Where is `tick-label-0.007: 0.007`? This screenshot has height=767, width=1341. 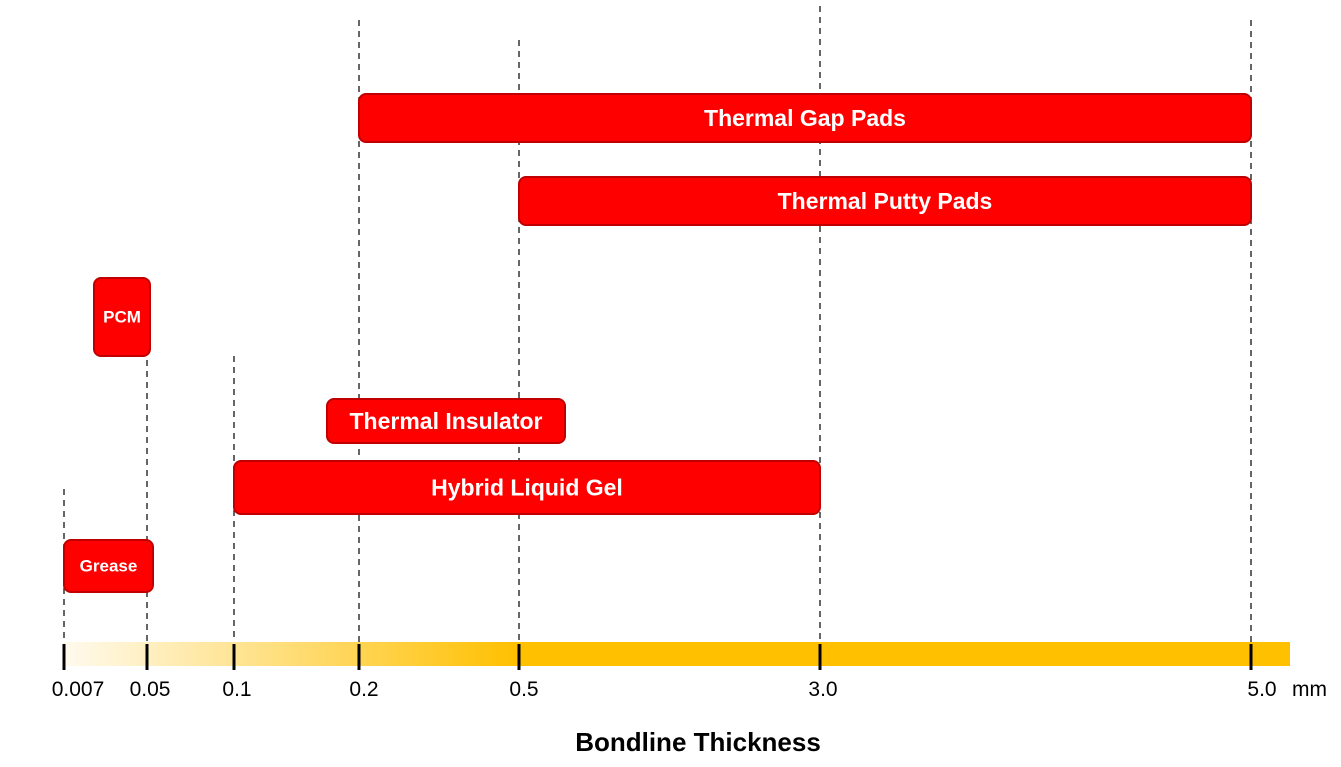 tick-label-0.007: 0.007 is located at coordinates (78, 689).